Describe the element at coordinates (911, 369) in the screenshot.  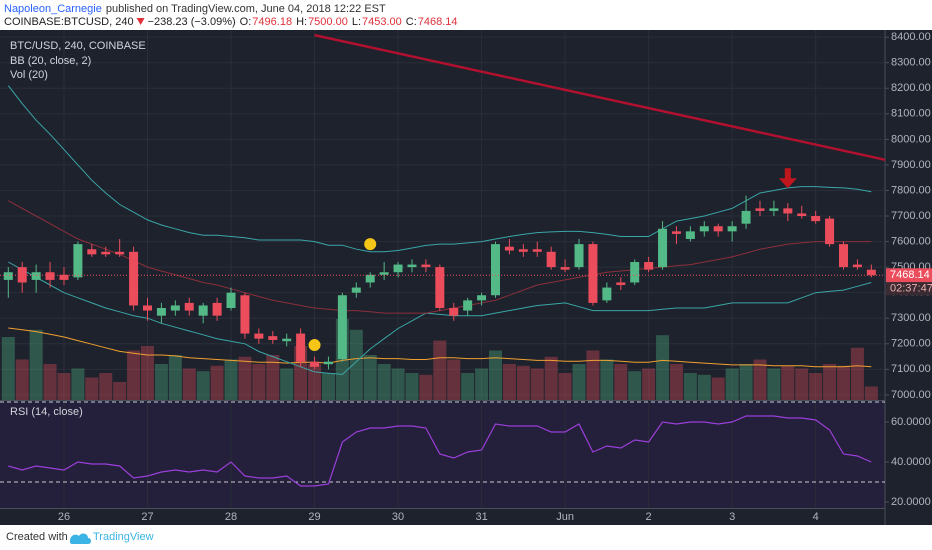
I see `y-tick-label: 7100.00` at that location.